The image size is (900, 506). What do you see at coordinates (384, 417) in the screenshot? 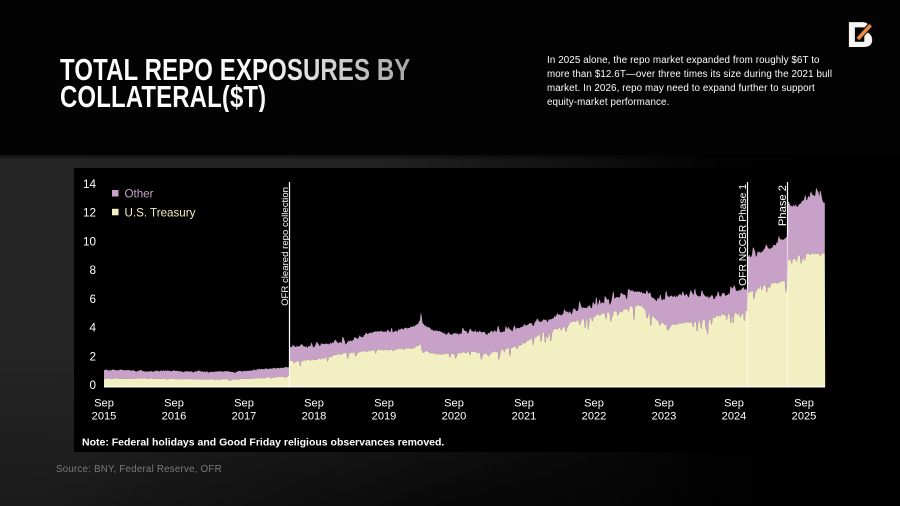
I see `svg-text: 2019` at bounding box center [384, 417].